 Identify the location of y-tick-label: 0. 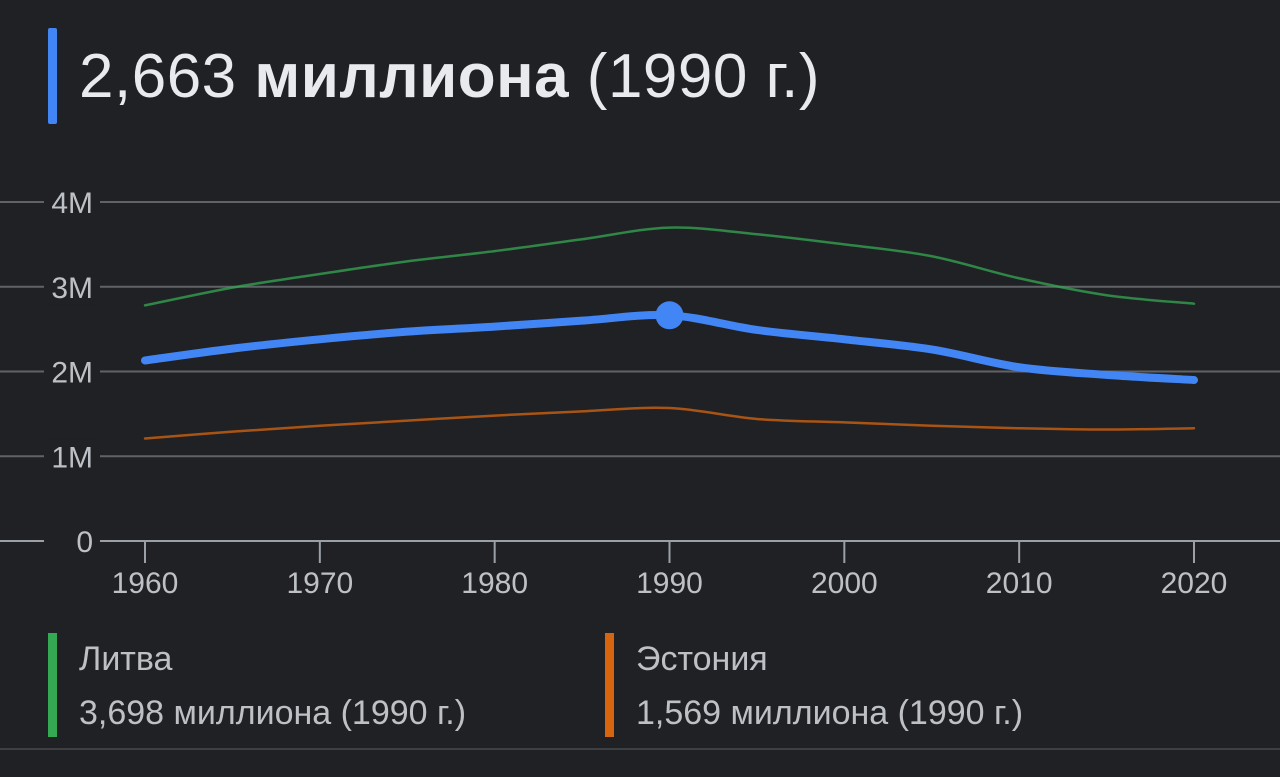
(84, 542).